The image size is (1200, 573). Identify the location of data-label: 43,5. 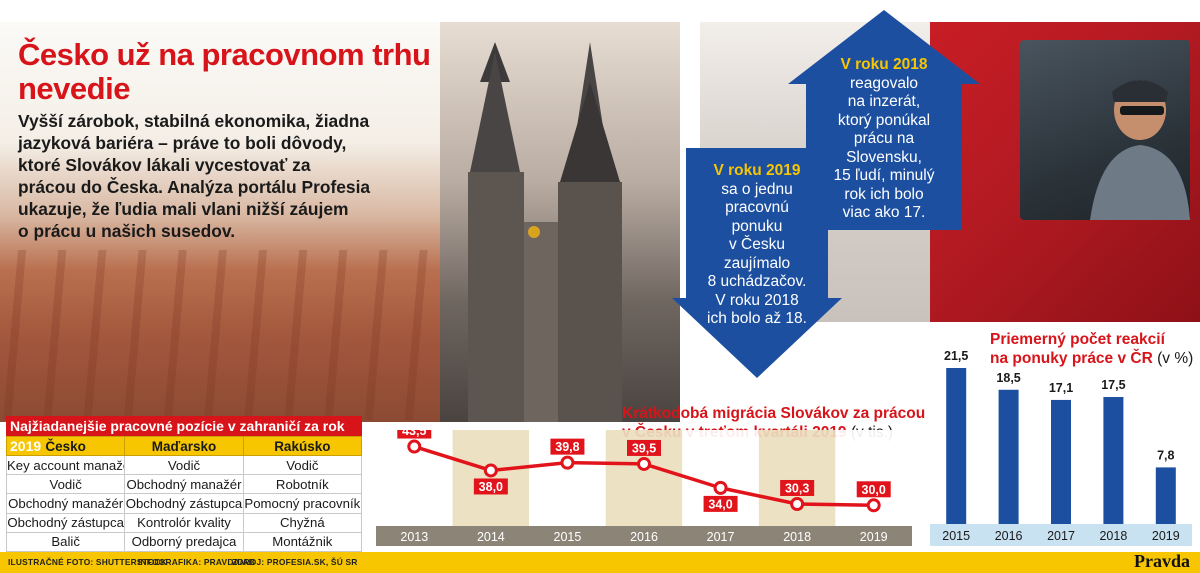
(414, 434).